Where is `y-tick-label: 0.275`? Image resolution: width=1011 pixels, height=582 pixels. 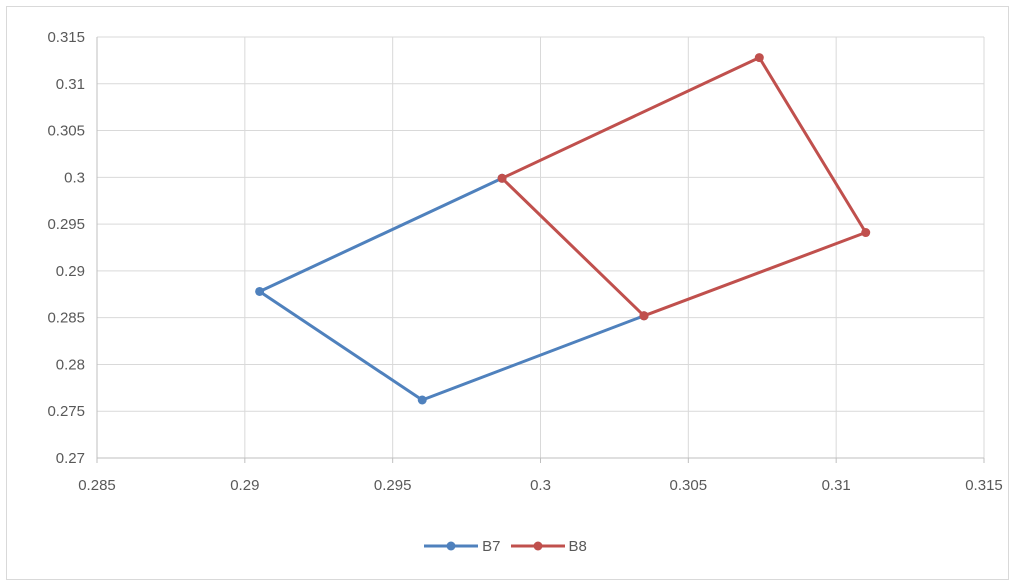
y-tick-label: 0.275 is located at coordinates (66, 411).